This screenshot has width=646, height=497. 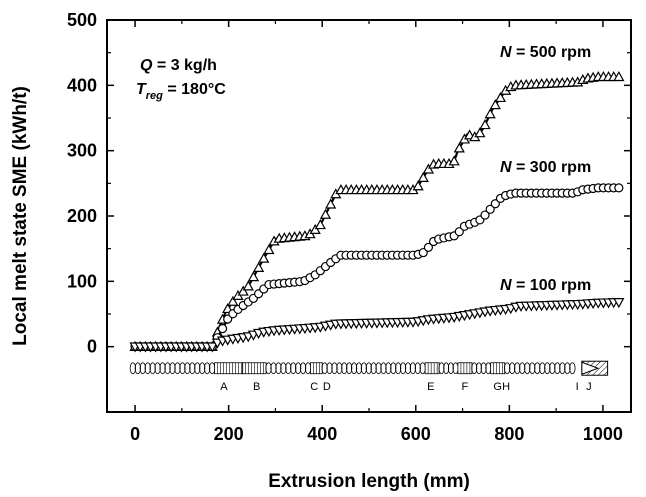 What do you see at coordinates (369, 481) in the screenshot?
I see `x-axis-title: Extrusion length (mm)` at bounding box center [369, 481].